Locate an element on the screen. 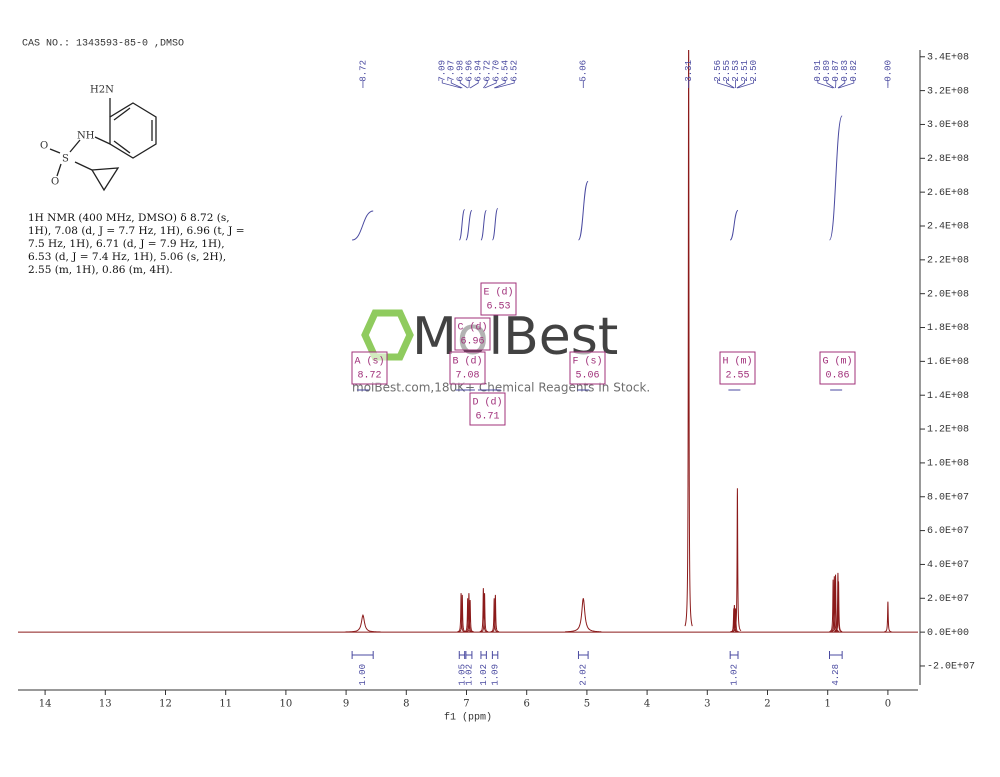 This screenshot has width=1000, height=777. integral-label: 1.09 is located at coordinates (495, 675).